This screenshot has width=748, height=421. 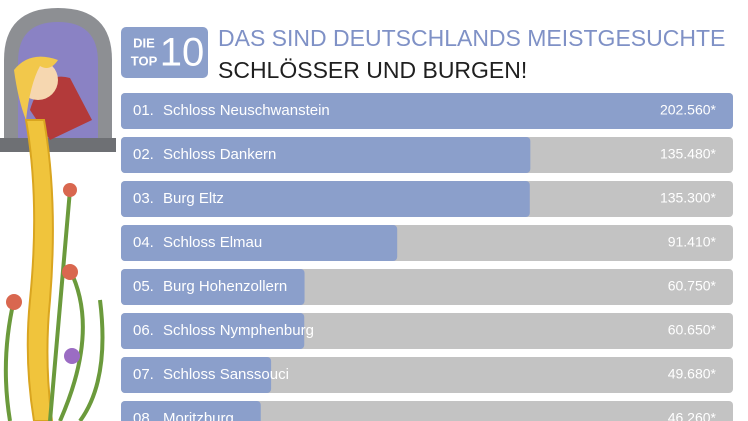 What do you see at coordinates (193, 198) in the screenshot?
I see `category-label: Burg Eltz` at bounding box center [193, 198].